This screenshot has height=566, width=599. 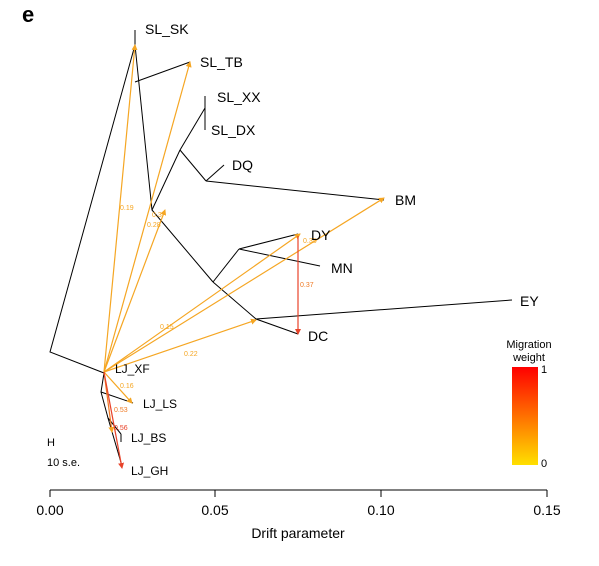 What do you see at coordinates (160, 404) in the screenshot?
I see `tip-label-lj-ls: LJ_LS` at bounding box center [160, 404].